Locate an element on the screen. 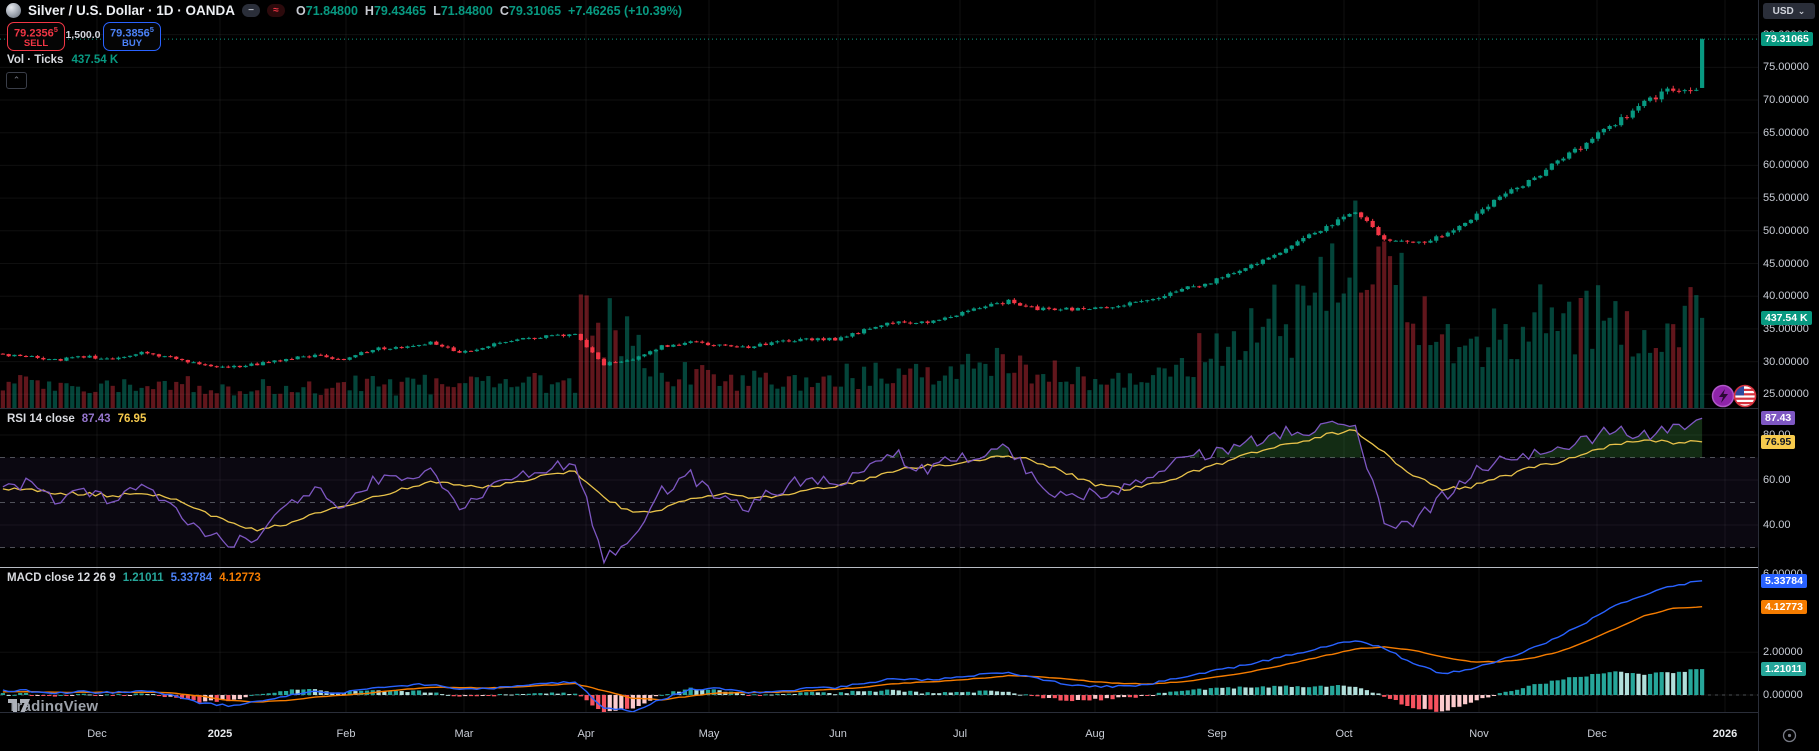 The width and height of the screenshot is (1819, 751). symbol-pair-logos is located at coordinates (1734, 396).